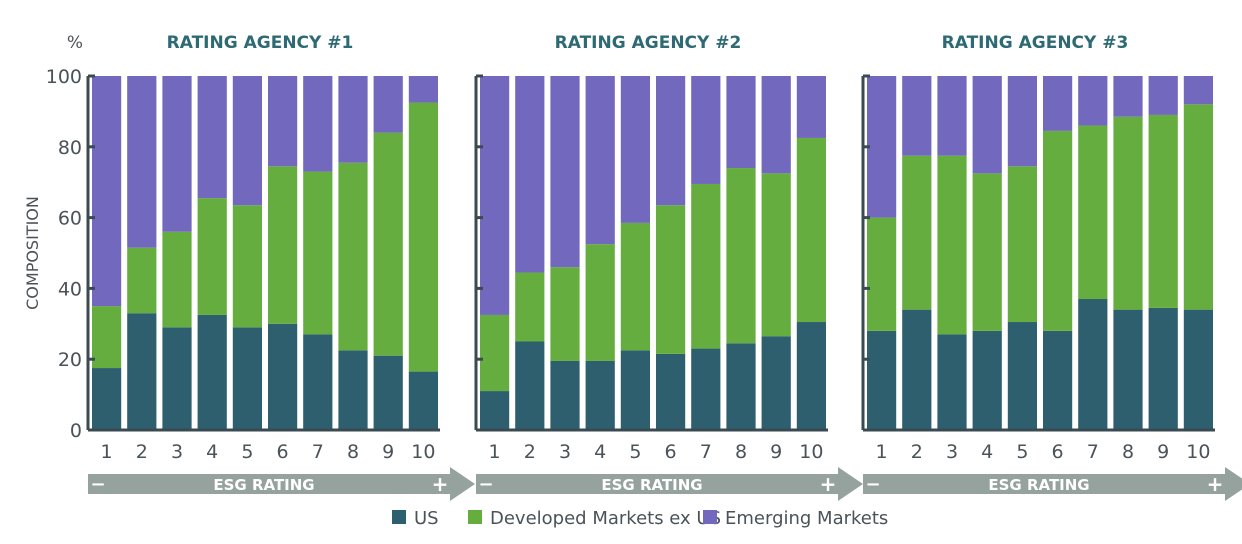  What do you see at coordinates (605, 518) in the screenshot?
I see `legend-label: Developed Markets ex US` at bounding box center [605, 518].